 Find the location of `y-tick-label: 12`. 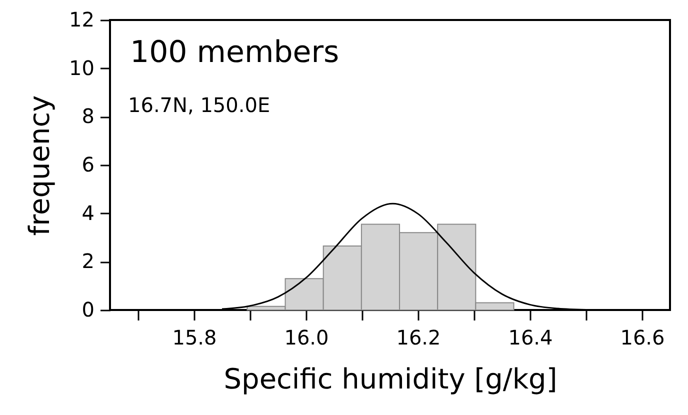

y-tick-label: 12 is located at coordinates (81, 20).